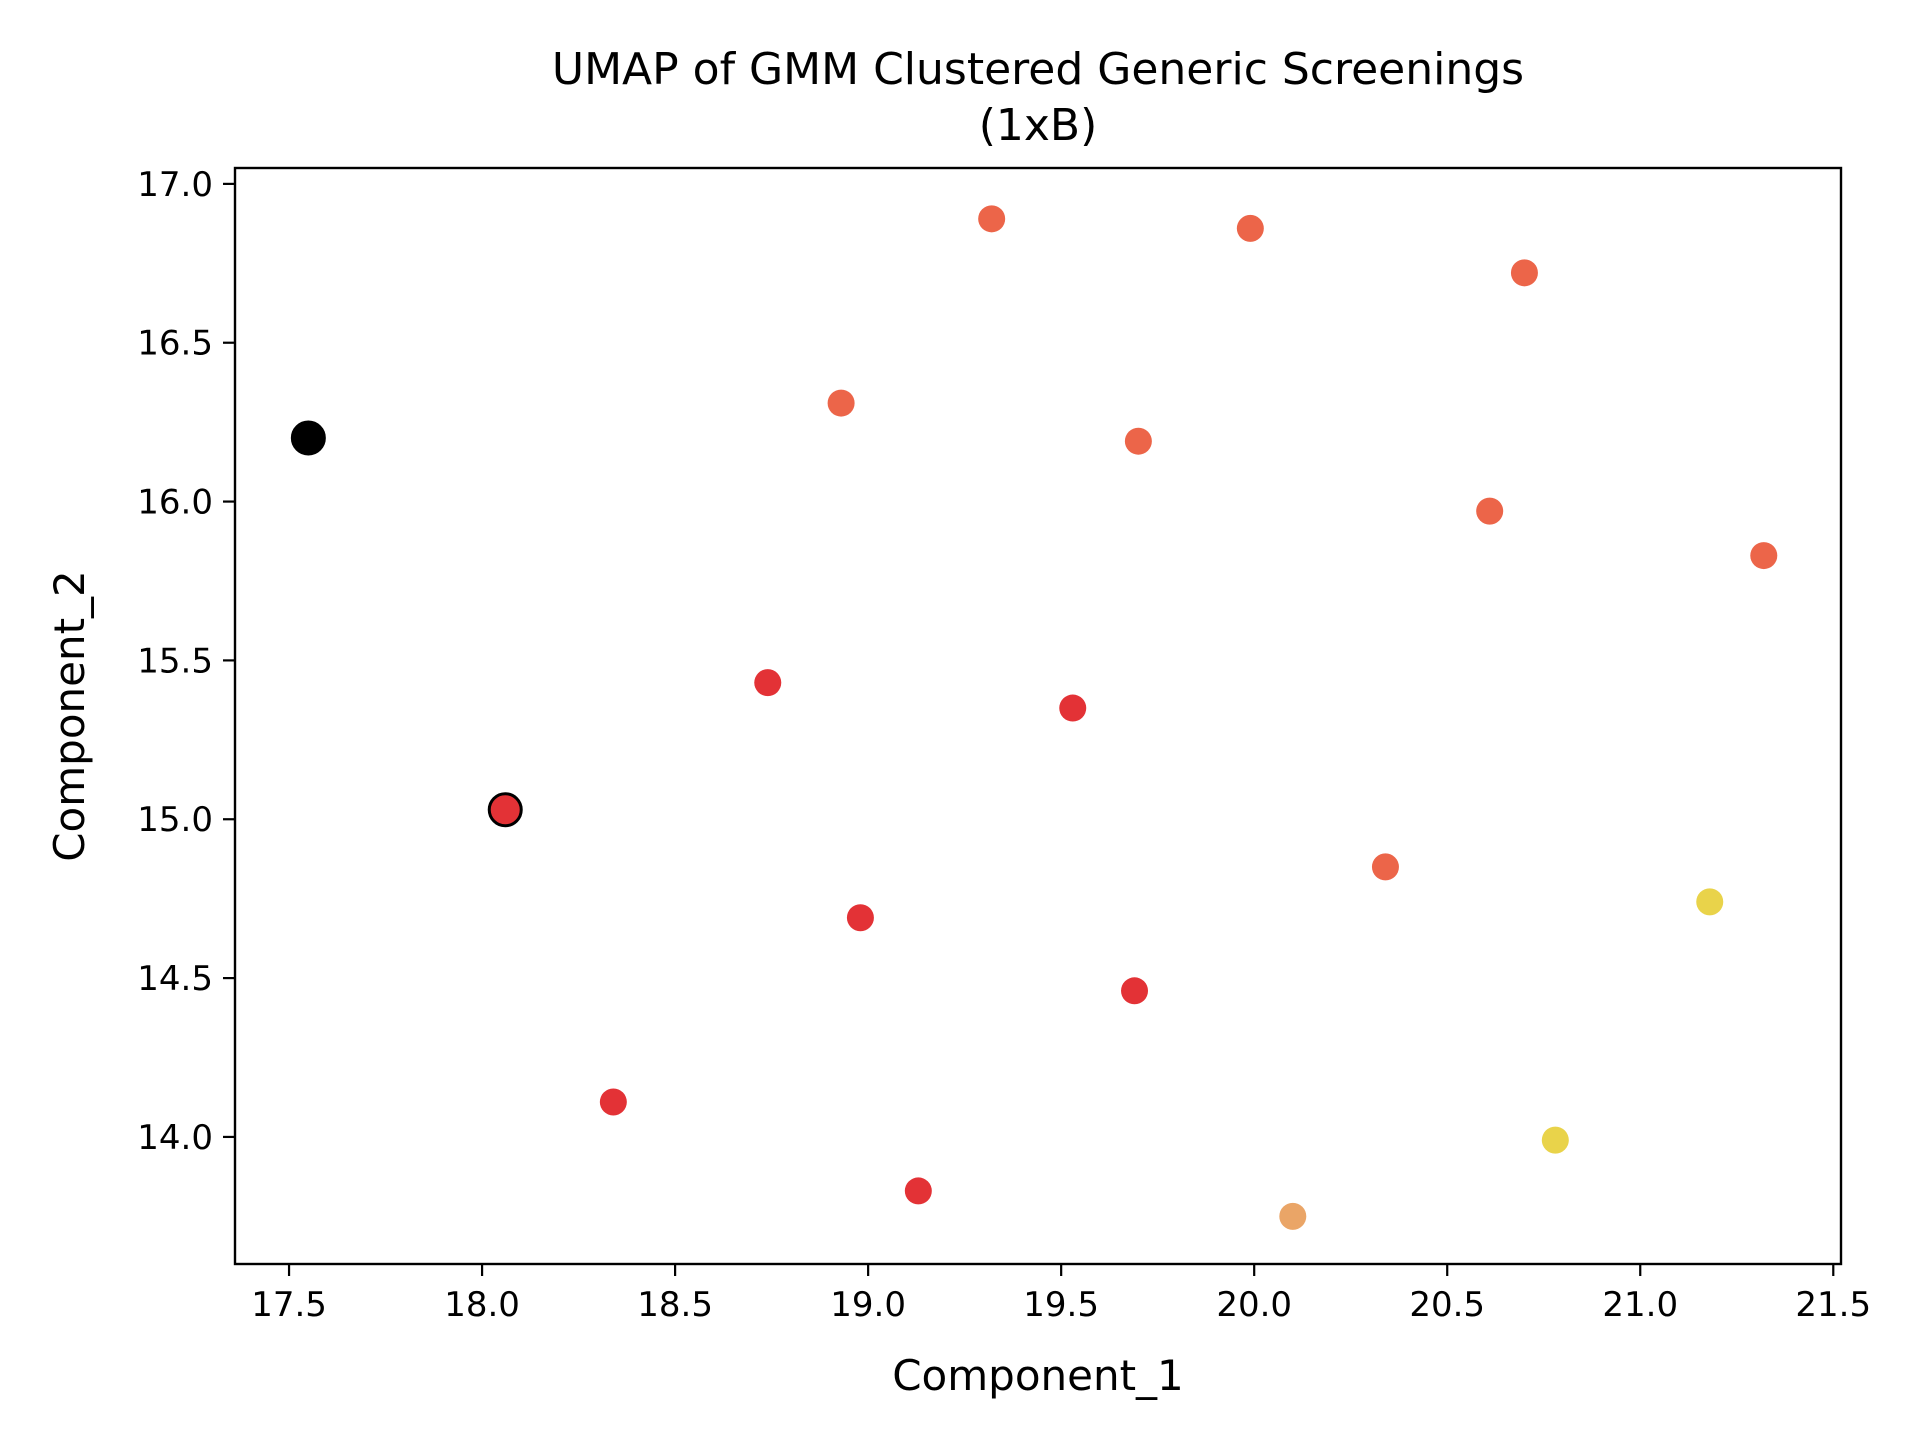 The height and width of the screenshot is (1440, 1920). I want to click on y-tick-label: 16.0, so click(175, 503).